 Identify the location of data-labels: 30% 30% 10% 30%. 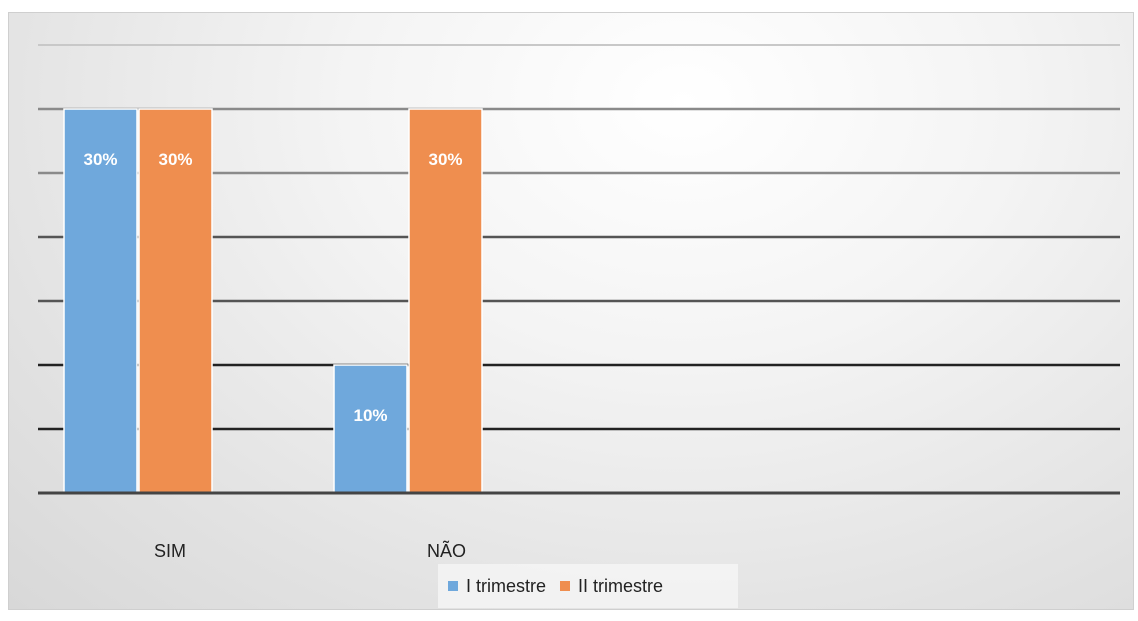
(272, 287).